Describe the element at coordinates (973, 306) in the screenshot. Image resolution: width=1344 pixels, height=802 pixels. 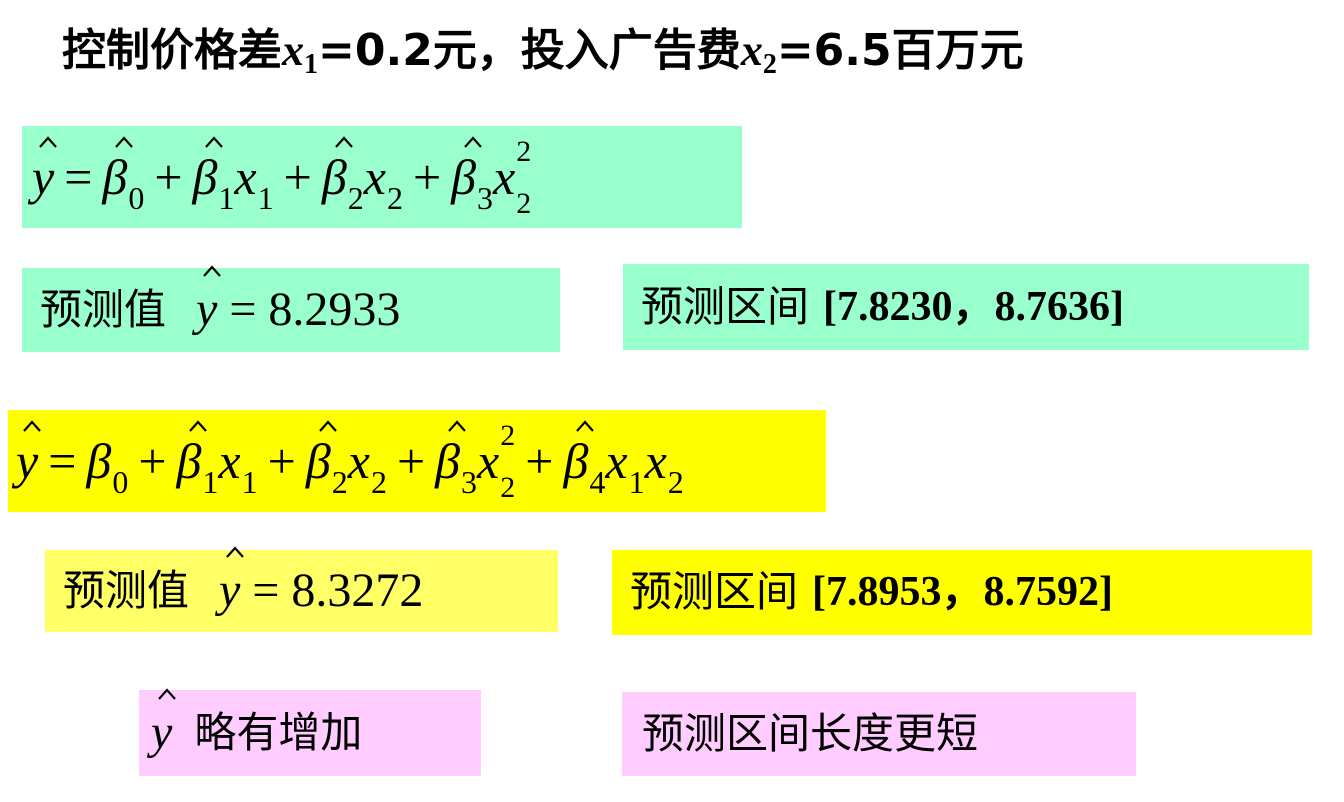
I see `interval-value: [7.8230，8.7636]` at that location.